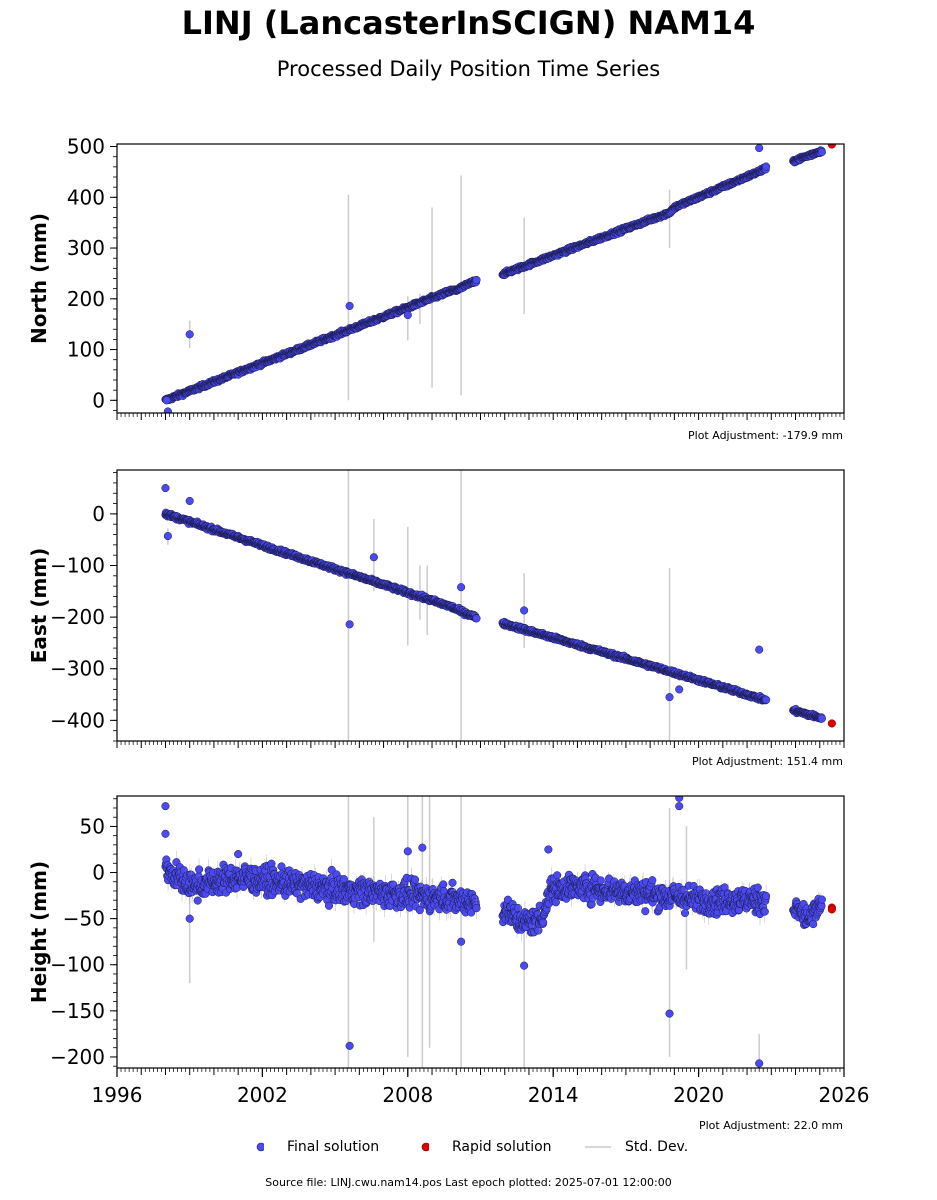  Describe the element at coordinates (39, 278) in the screenshot. I see `y-axis-label: North (mm)` at that location.